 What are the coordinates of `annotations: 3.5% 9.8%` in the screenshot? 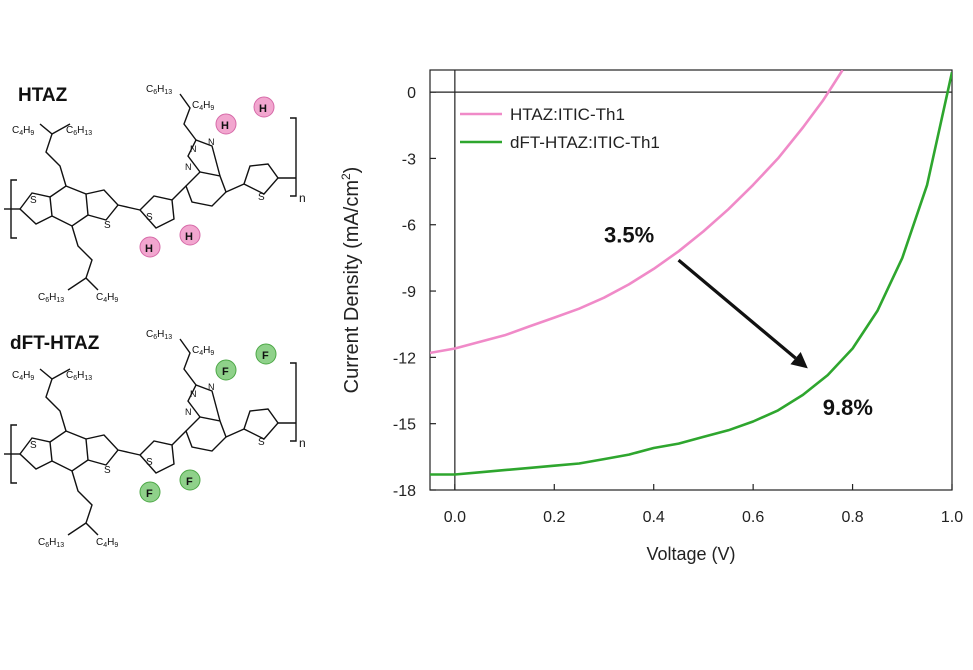 It's located at (738, 320).